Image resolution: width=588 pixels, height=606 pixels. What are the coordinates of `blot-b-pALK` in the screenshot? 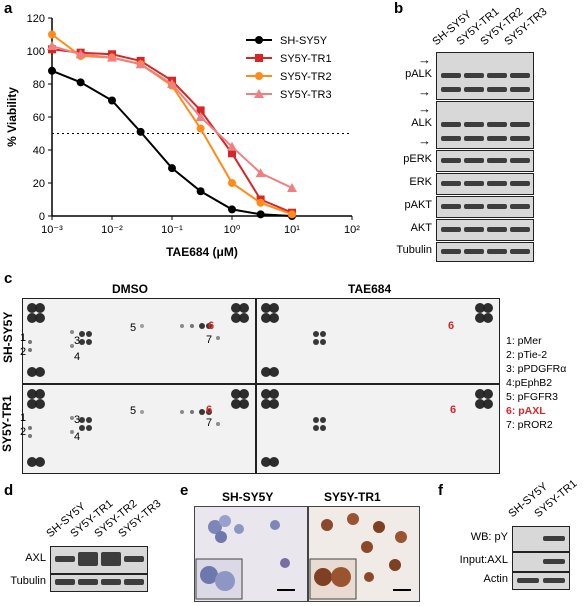 It's located at (485, 76).